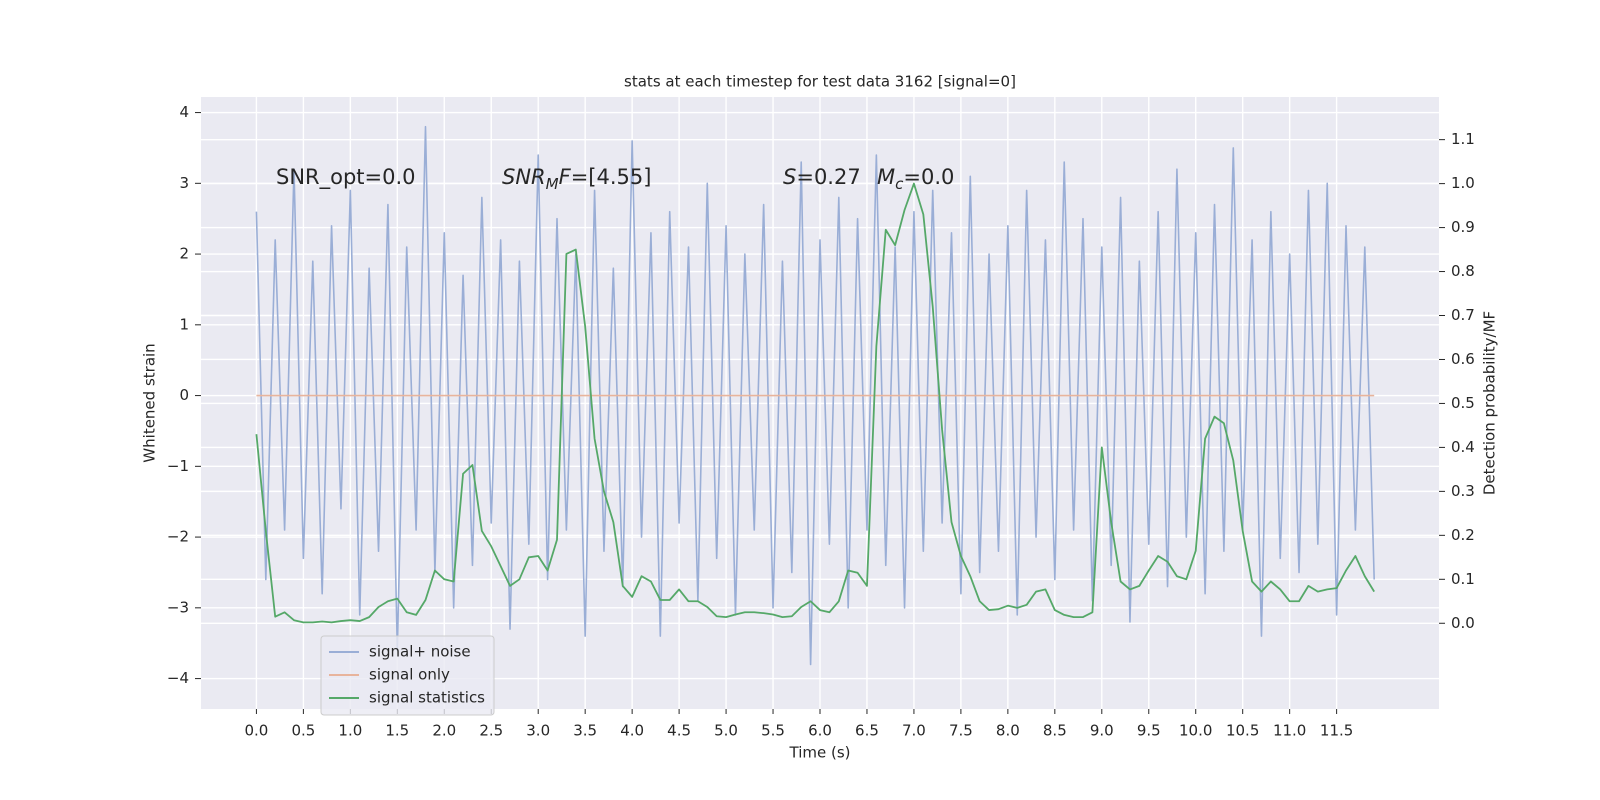  Describe the element at coordinates (789, 177) in the screenshot. I see `annotation-part: S` at that location.